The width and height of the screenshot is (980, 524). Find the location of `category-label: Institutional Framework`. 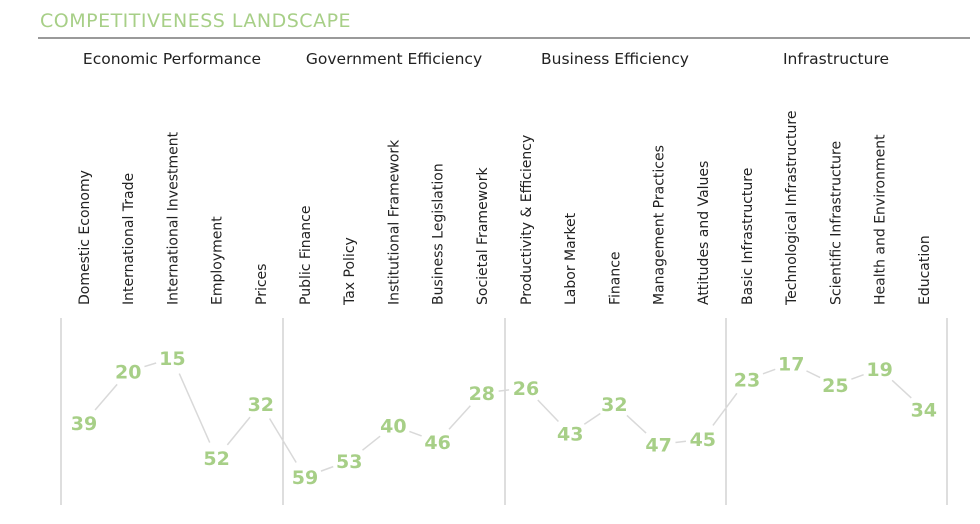

category-label: Institutional Framework is located at coordinates (394, 222).